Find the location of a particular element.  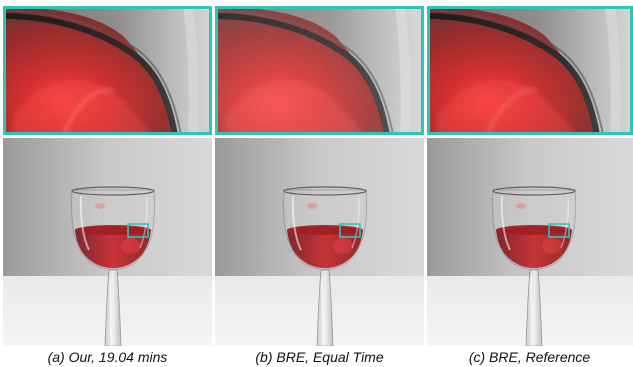

zoom-inset-a is located at coordinates (107, 70).